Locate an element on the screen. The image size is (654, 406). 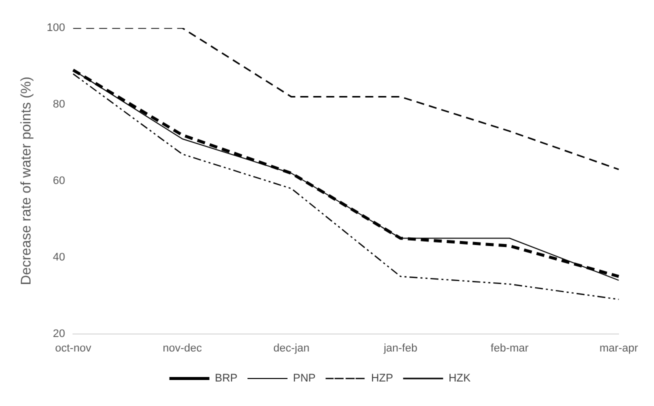
y-tick-label: 40 is located at coordinates (59, 257).